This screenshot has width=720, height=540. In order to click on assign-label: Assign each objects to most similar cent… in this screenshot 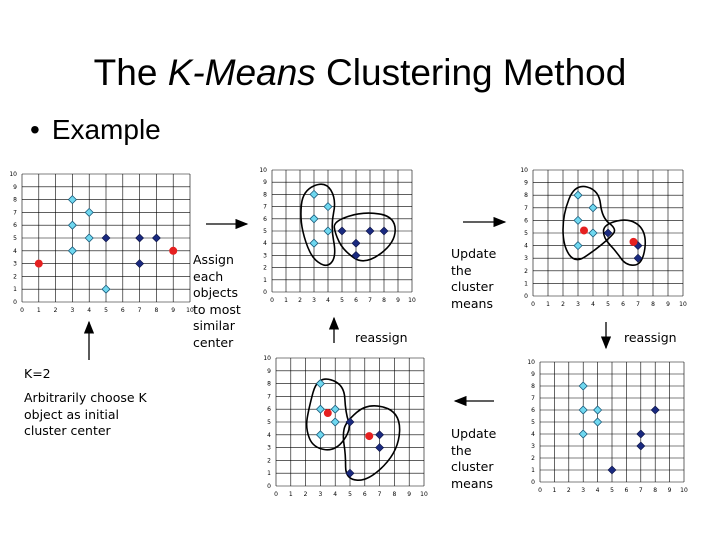, I will do `click(217, 301)`.